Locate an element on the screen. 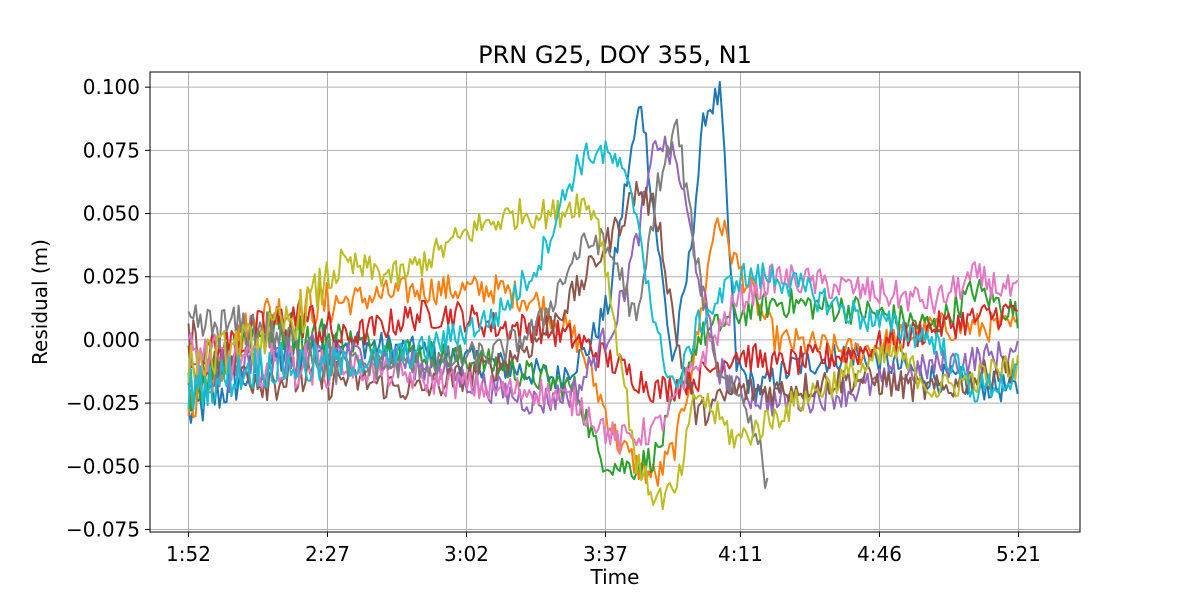  x-axis-label: Time is located at coordinates (615, 577).